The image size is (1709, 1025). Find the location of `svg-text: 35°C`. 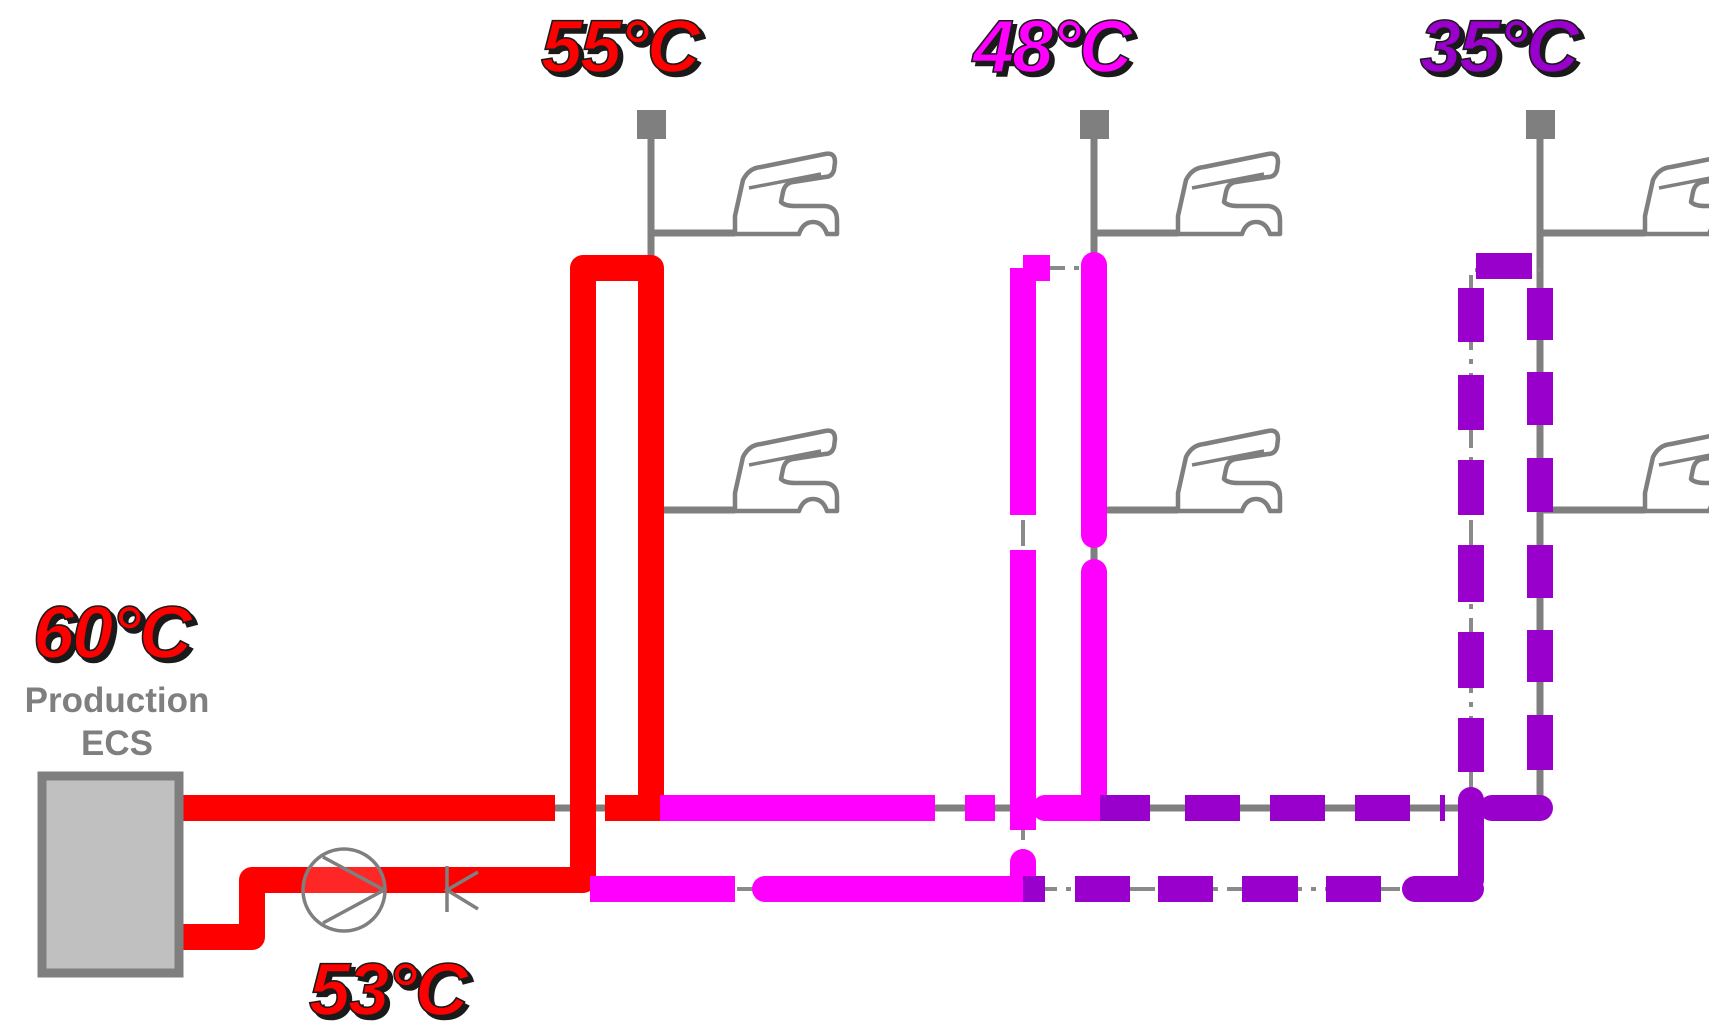

svg-text: 35°C is located at coordinates (1504, 50).